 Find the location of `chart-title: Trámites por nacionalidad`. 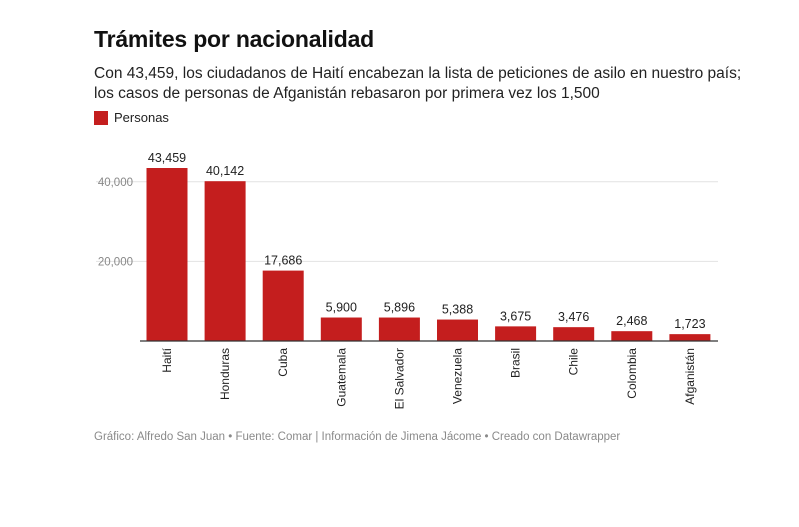

chart-title: Trámites por nacionalidad is located at coordinates (234, 39).